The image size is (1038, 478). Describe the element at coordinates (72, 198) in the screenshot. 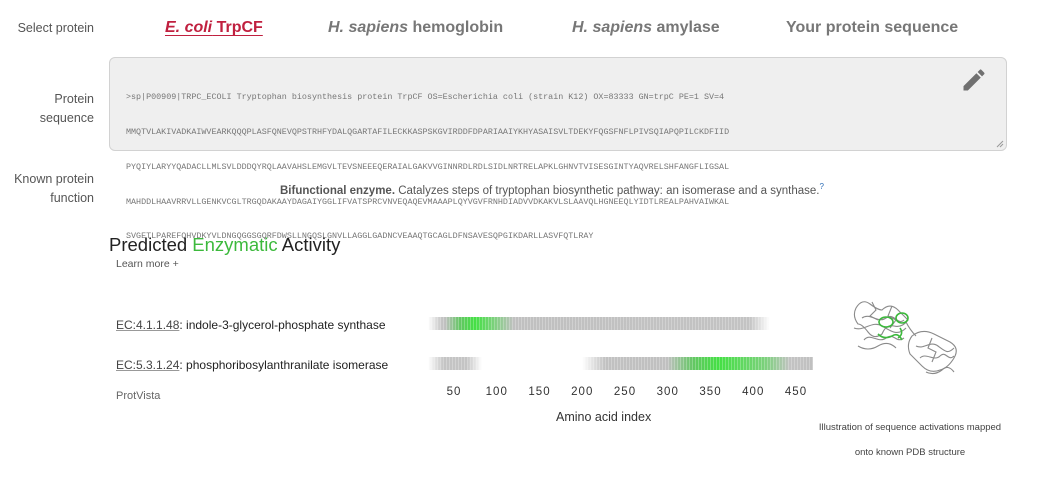

I see `known-function-label-line2: function` at that location.